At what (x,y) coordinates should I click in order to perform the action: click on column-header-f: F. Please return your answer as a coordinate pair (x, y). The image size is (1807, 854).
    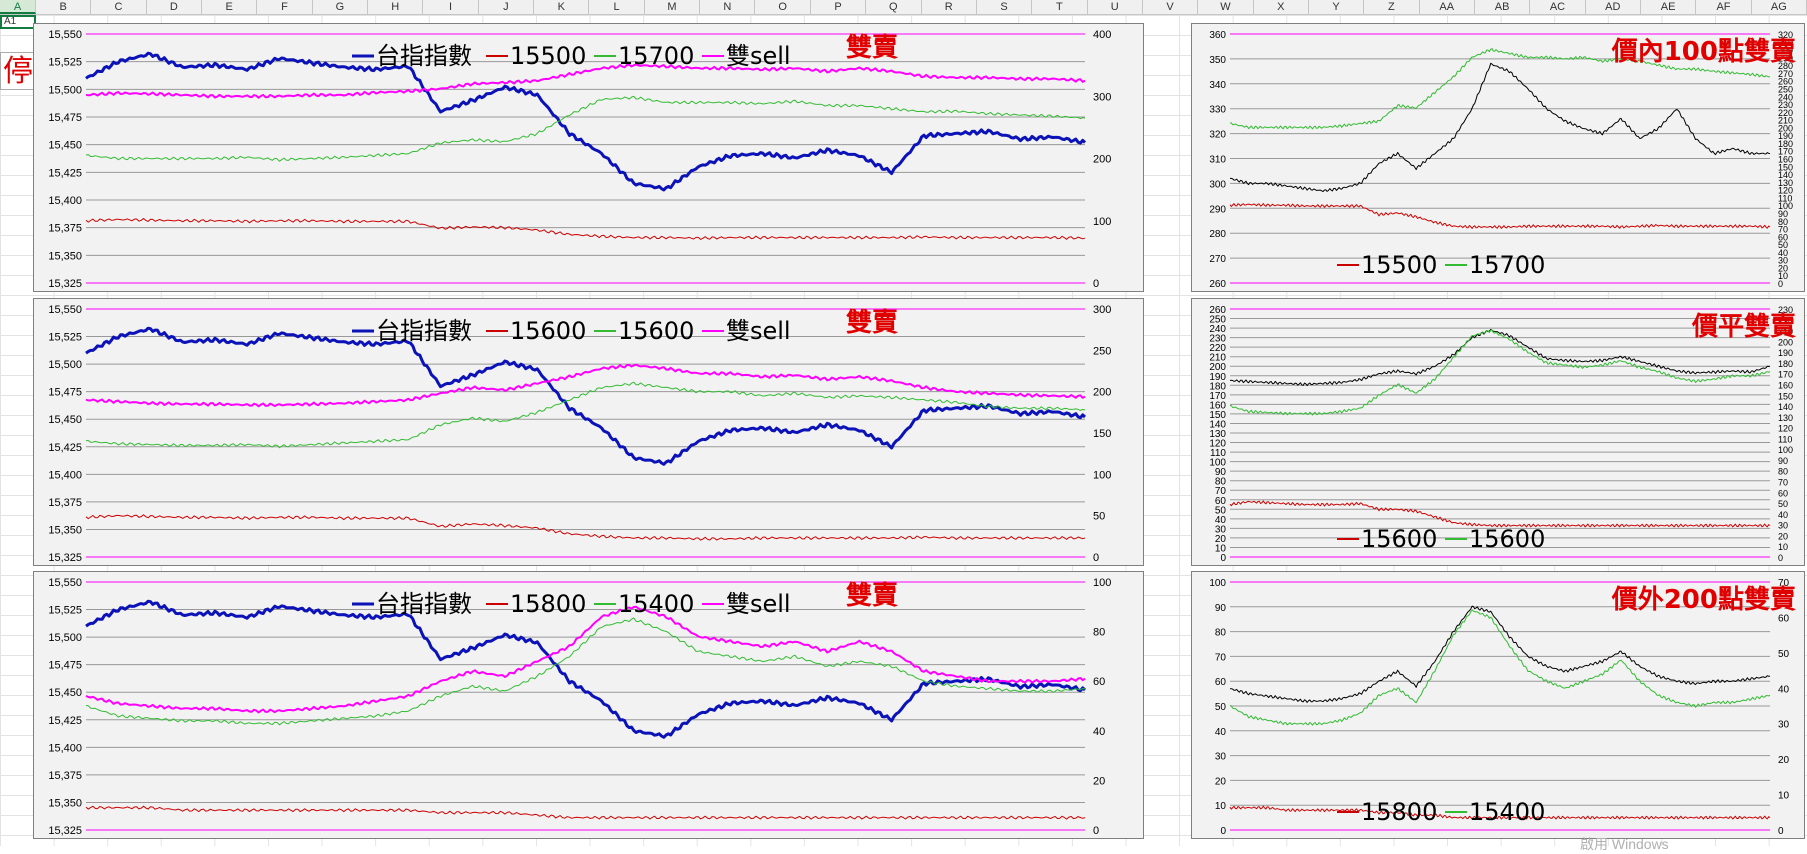
    Looking at the image, I should click on (285, 7).